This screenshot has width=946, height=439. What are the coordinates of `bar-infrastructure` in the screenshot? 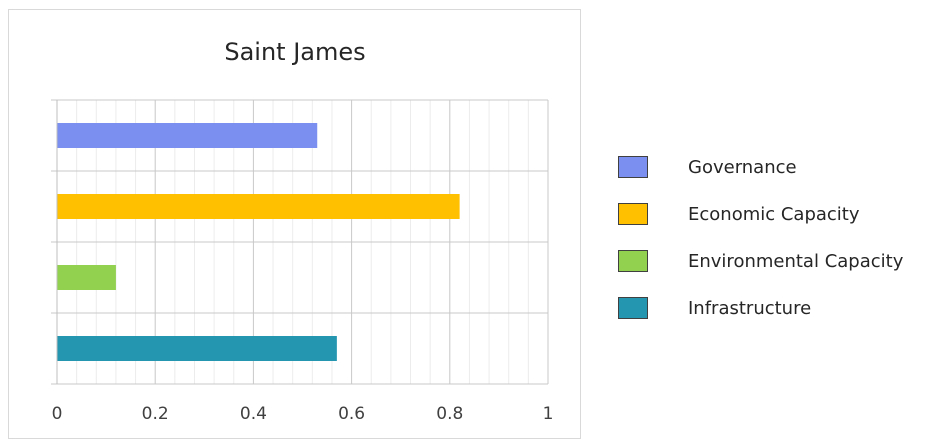 It's located at (197, 348).